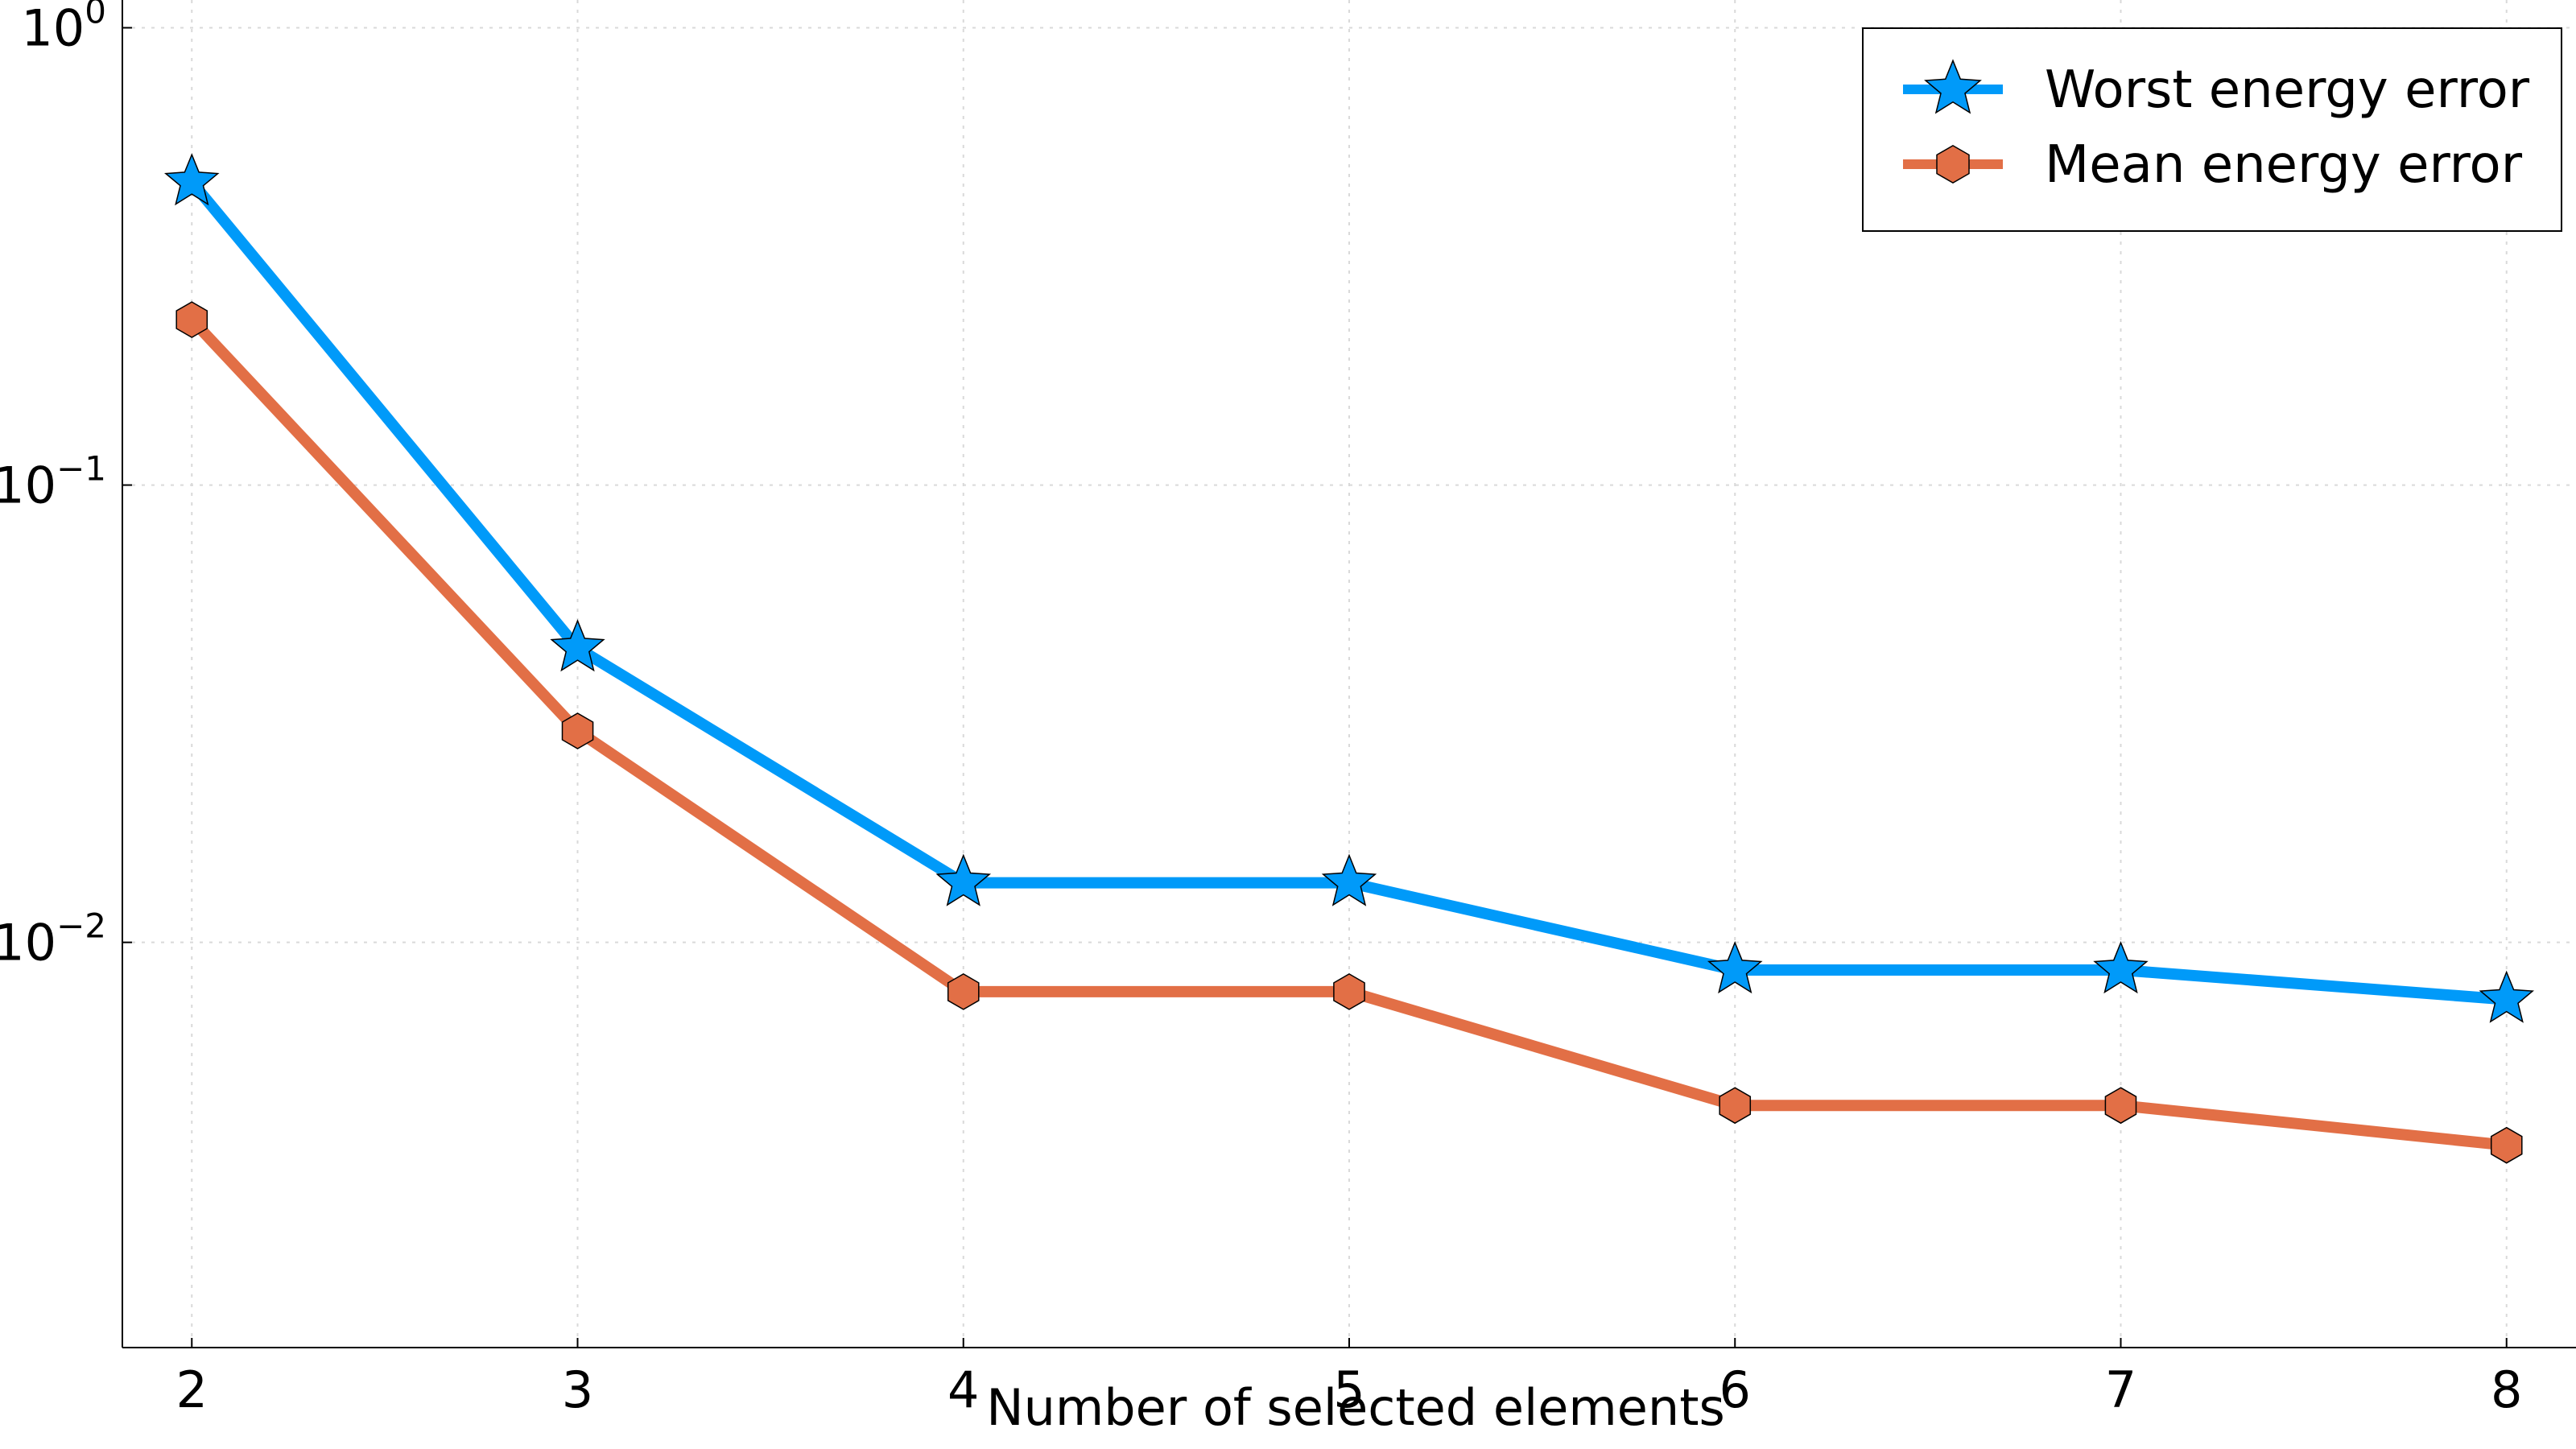 The width and height of the screenshot is (2576, 1449). I want to click on x-tick-label: 5, so click(1348, 1389).